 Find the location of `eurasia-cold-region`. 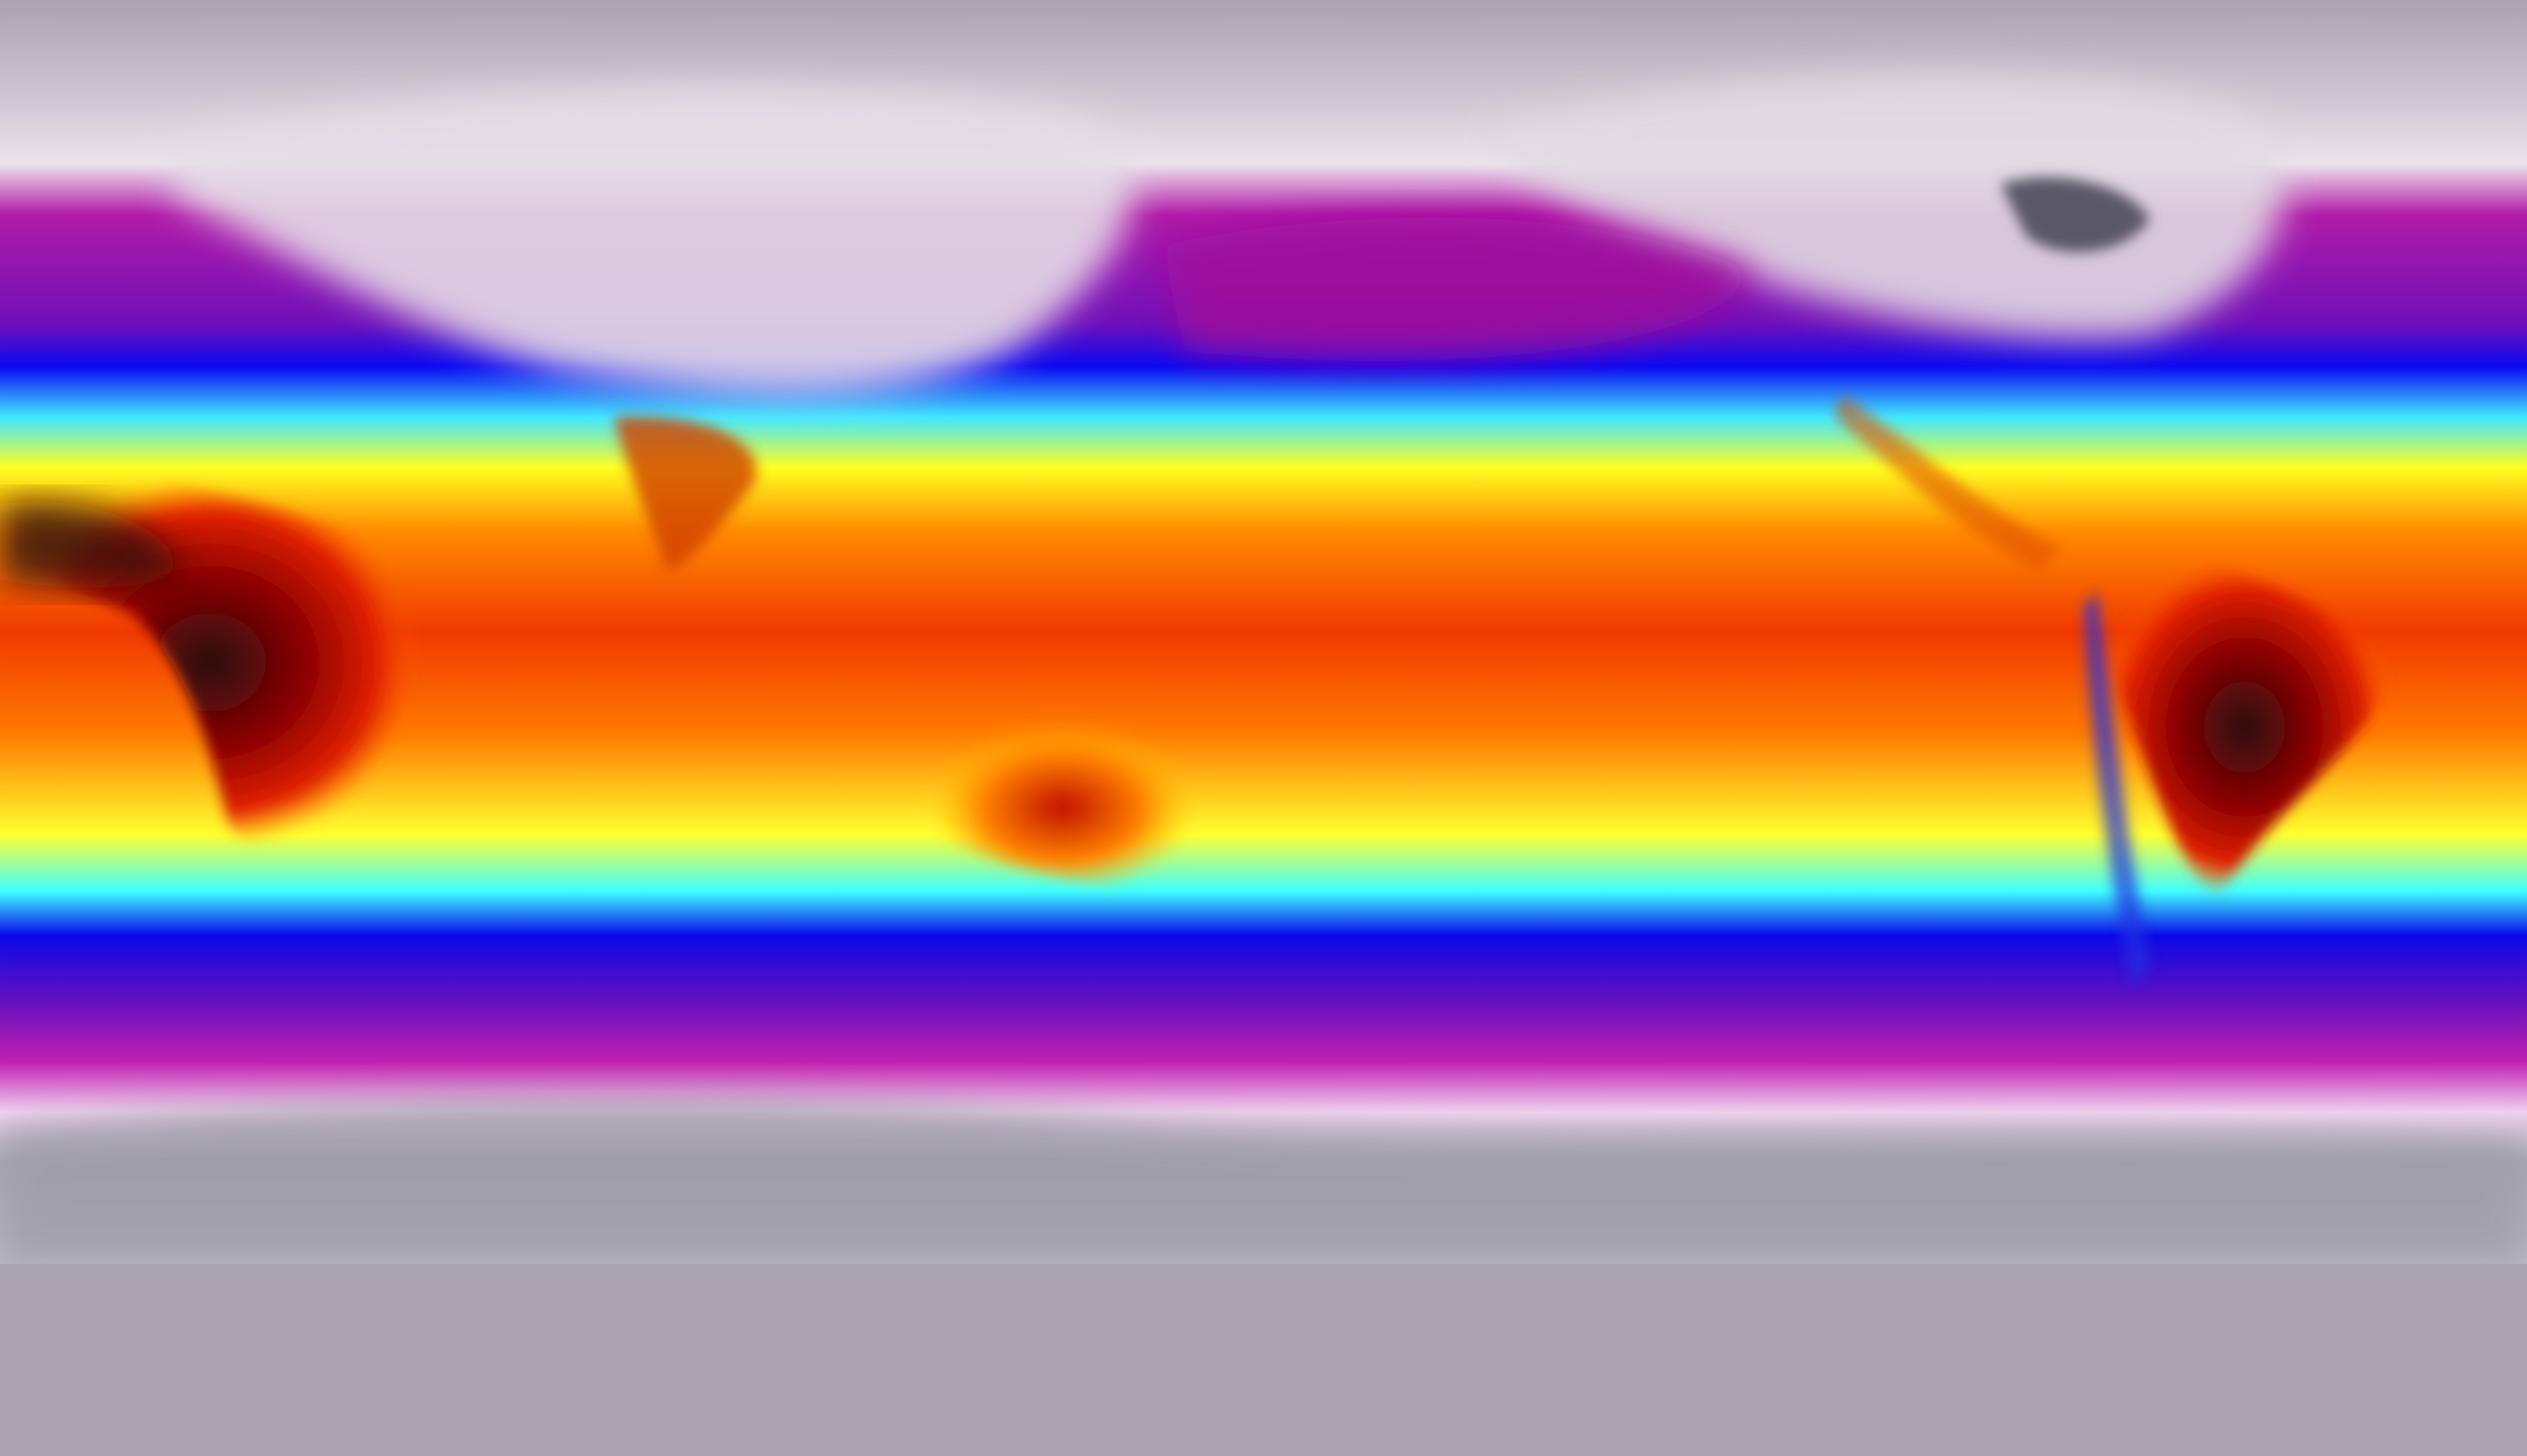

eurasia-cold-region is located at coordinates (654, 240).